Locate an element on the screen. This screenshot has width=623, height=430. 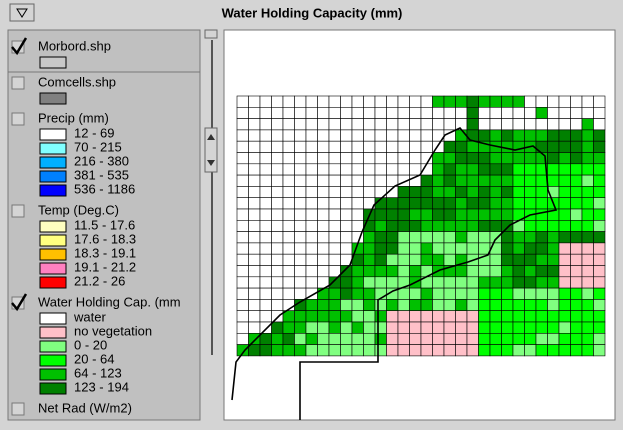
legend-label: 216 - 380 is located at coordinates (101, 160).